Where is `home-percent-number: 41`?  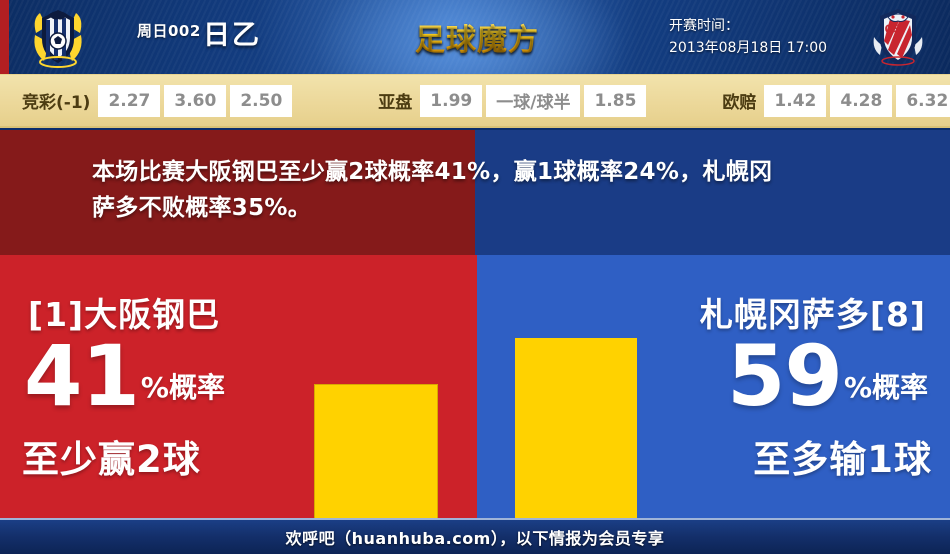 home-percent-number: 41 is located at coordinates (82, 376).